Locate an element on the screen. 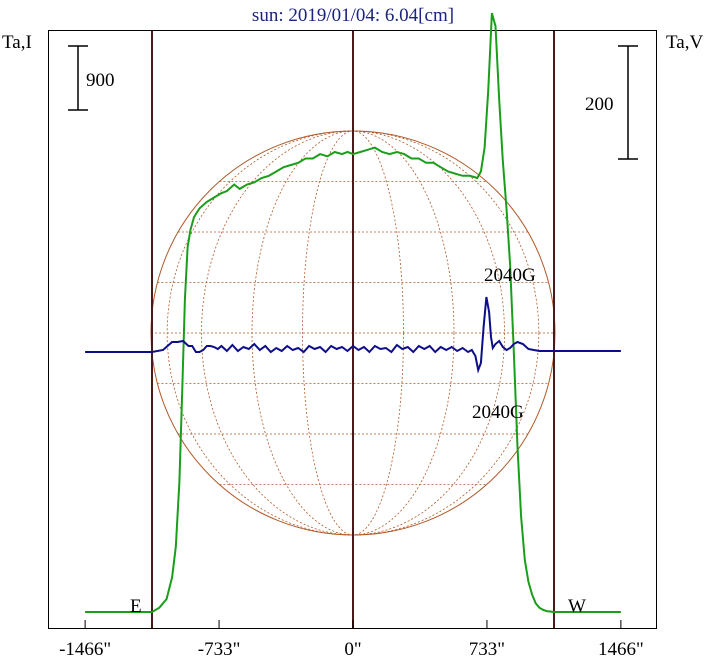  x-tick-label: -1466" is located at coordinates (85, 649).